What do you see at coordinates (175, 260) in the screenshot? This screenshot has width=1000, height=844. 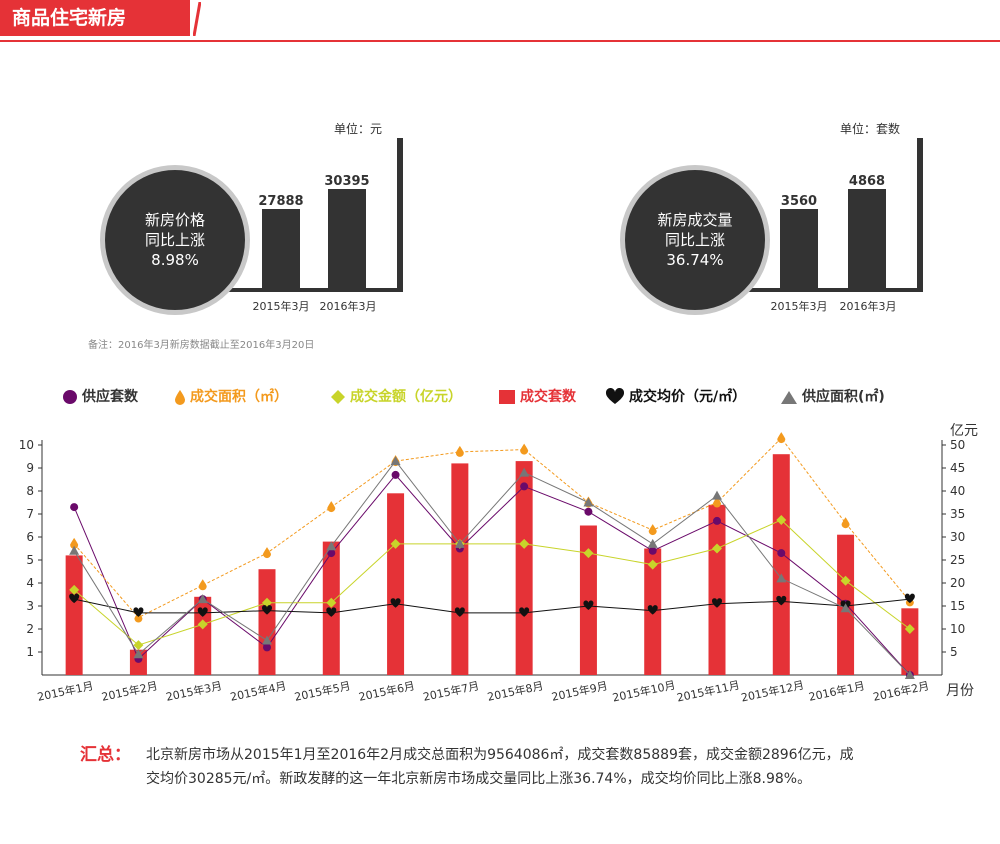 I see `price-badge-line3: 8.98%` at bounding box center [175, 260].